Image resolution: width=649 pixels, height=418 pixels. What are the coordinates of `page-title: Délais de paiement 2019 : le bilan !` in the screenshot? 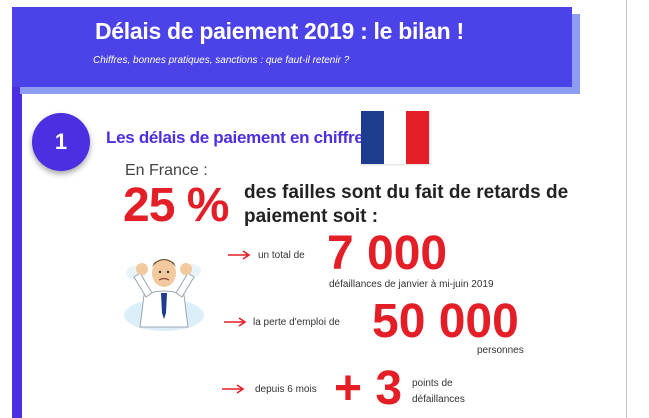 It's located at (279, 31).